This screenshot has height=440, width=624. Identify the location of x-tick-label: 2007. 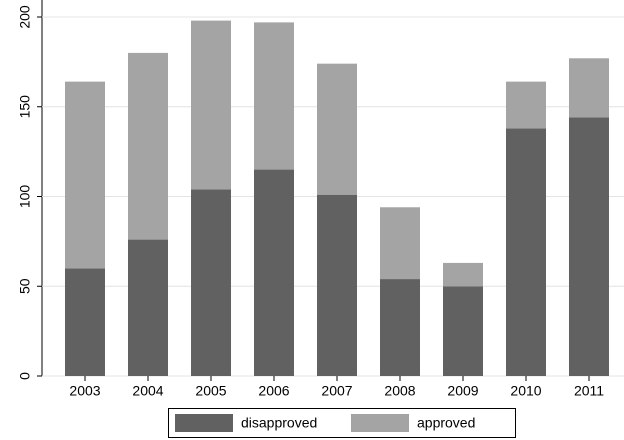
(336, 391).